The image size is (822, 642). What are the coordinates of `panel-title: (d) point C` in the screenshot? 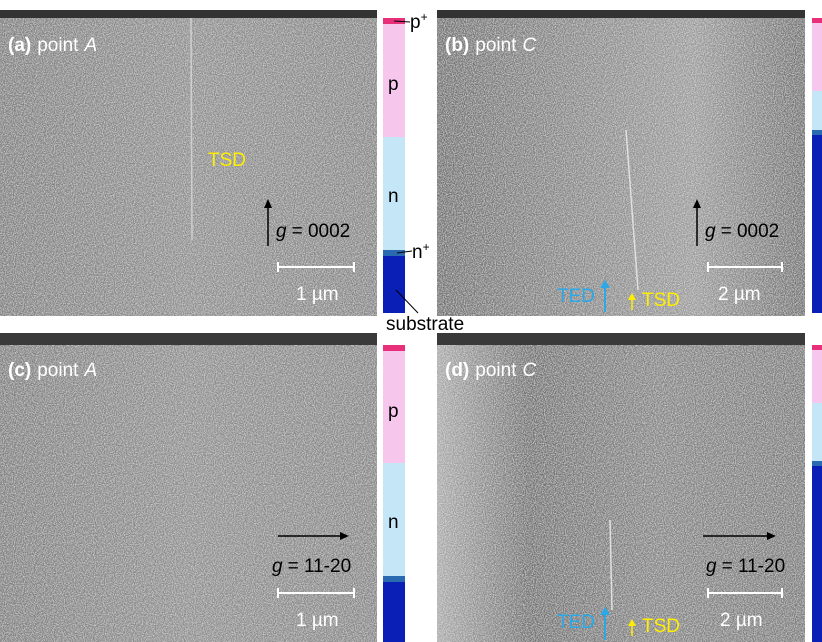 It's located at (490, 370).